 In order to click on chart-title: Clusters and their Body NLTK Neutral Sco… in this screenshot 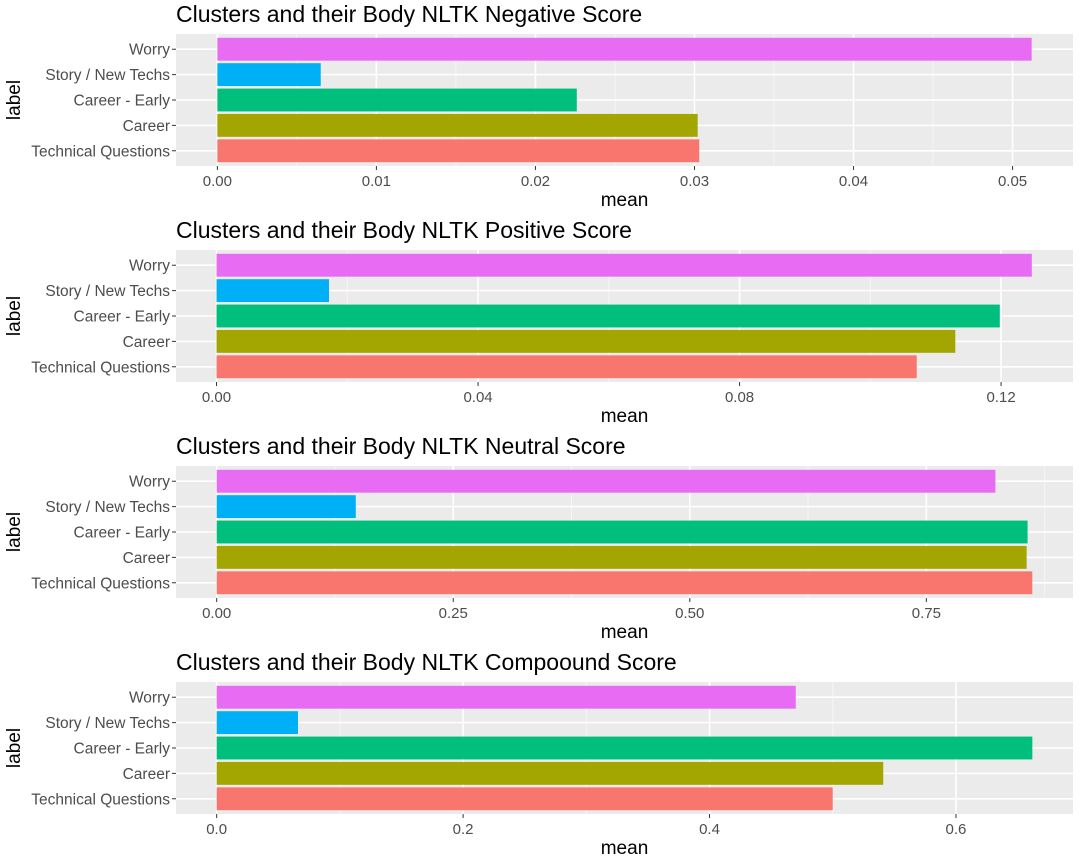, I will do `click(401, 446)`.